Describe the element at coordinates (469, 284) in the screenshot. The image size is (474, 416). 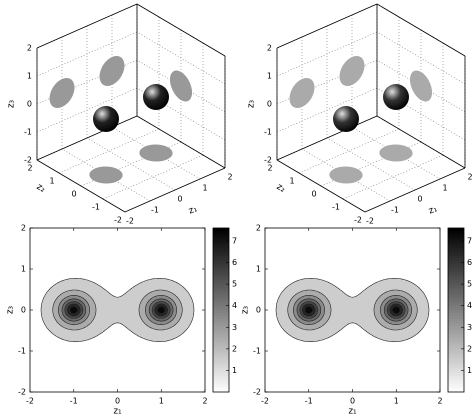
I see `colorbar-tick-label: 5` at that location.